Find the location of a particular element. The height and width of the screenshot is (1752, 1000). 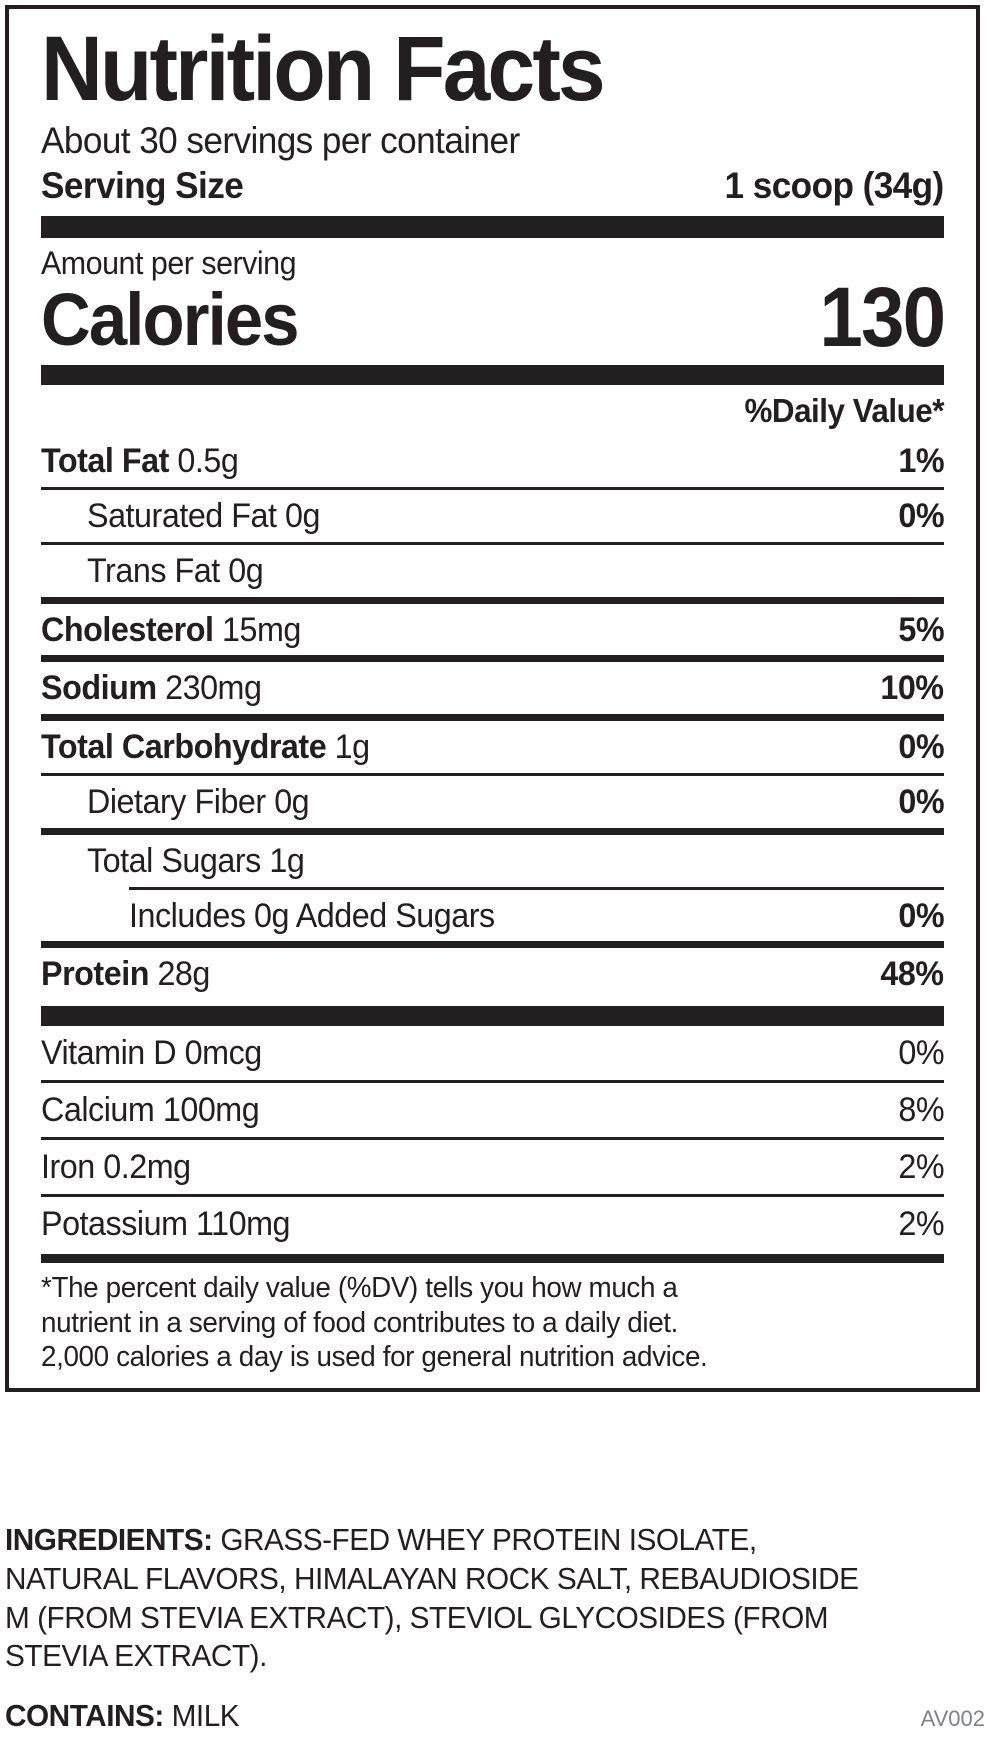

nutrient-name: Trans Fat 0g is located at coordinates (175, 570).